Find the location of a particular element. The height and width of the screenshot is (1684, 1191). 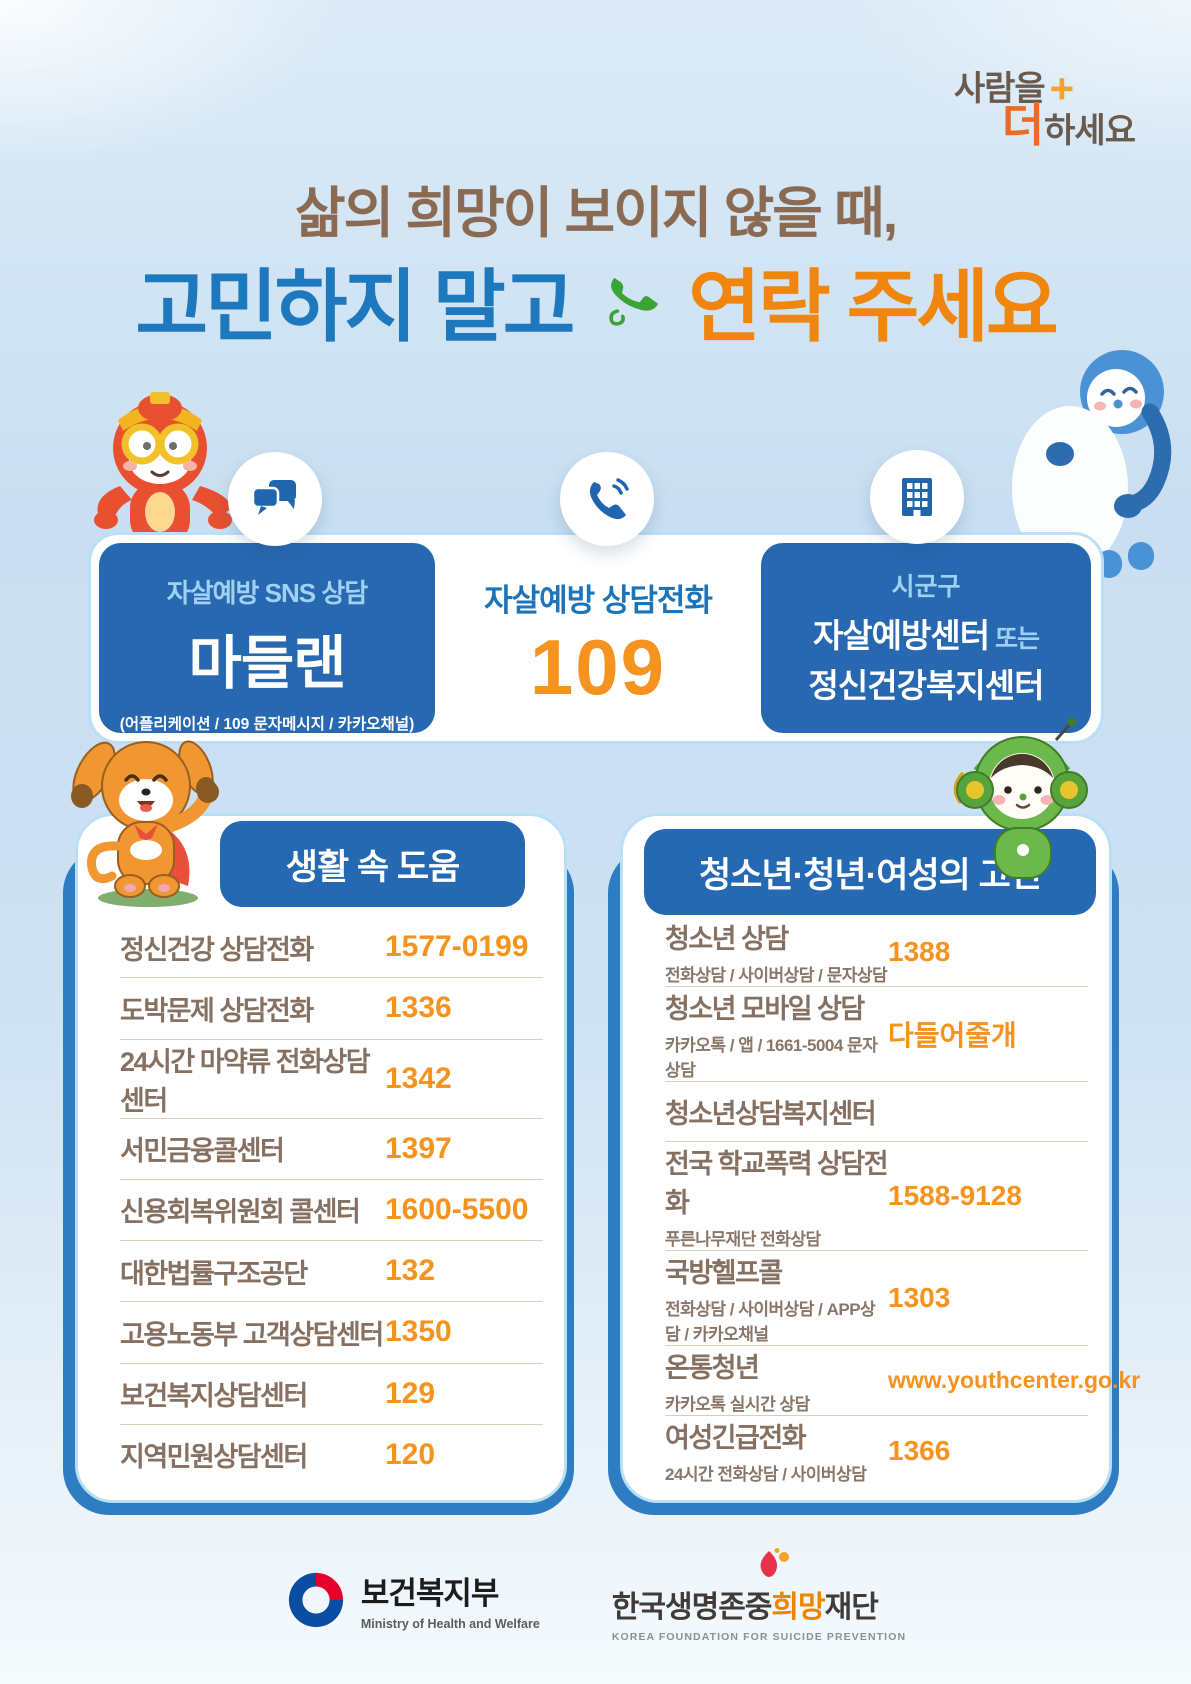

list-item: 온통청년 카카오톡 실시간 상담 www.youthcenter.go.kr is located at coordinates (903, 1381).